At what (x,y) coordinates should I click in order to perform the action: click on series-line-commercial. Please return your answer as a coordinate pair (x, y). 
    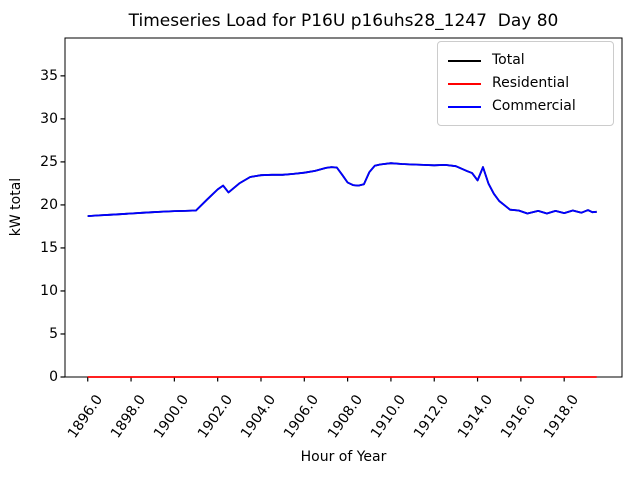
    Looking at the image, I should click on (342, 189).